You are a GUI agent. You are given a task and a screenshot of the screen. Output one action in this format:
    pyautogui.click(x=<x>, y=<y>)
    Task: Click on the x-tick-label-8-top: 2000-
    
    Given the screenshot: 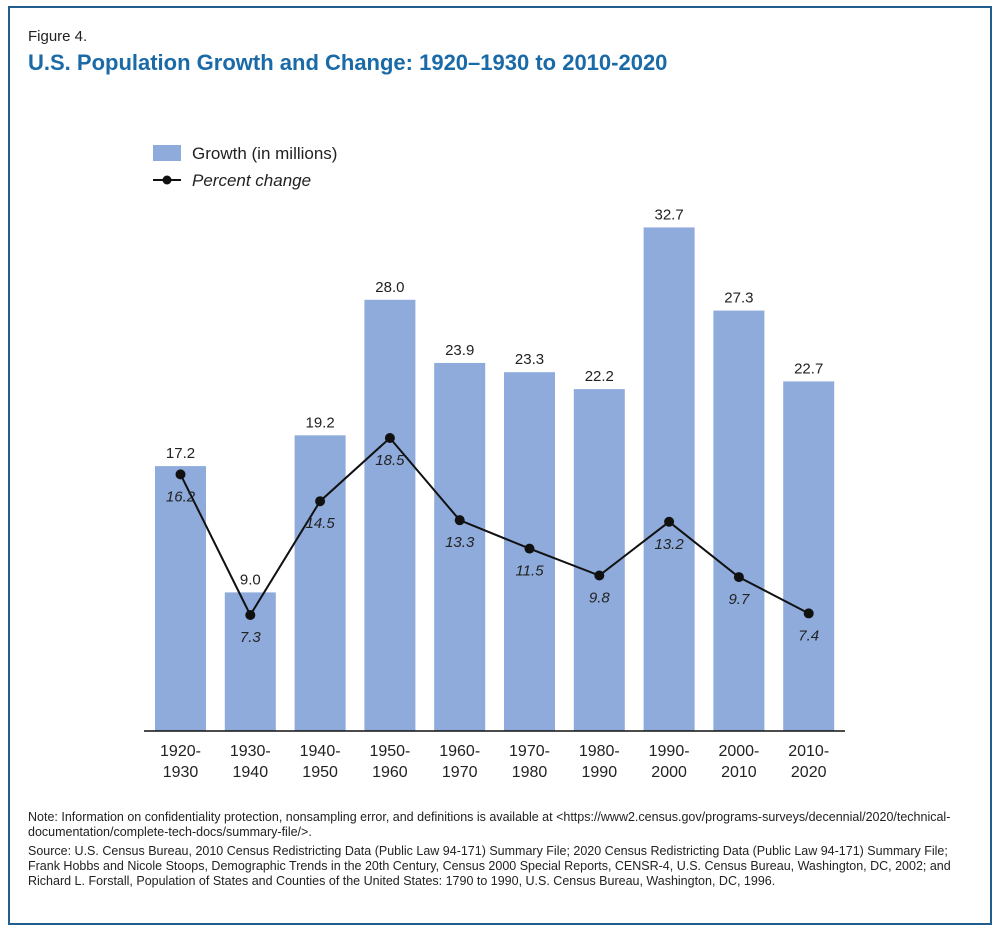 What is the action you would take?
    pyautogui.click(x=738, y=751)
    